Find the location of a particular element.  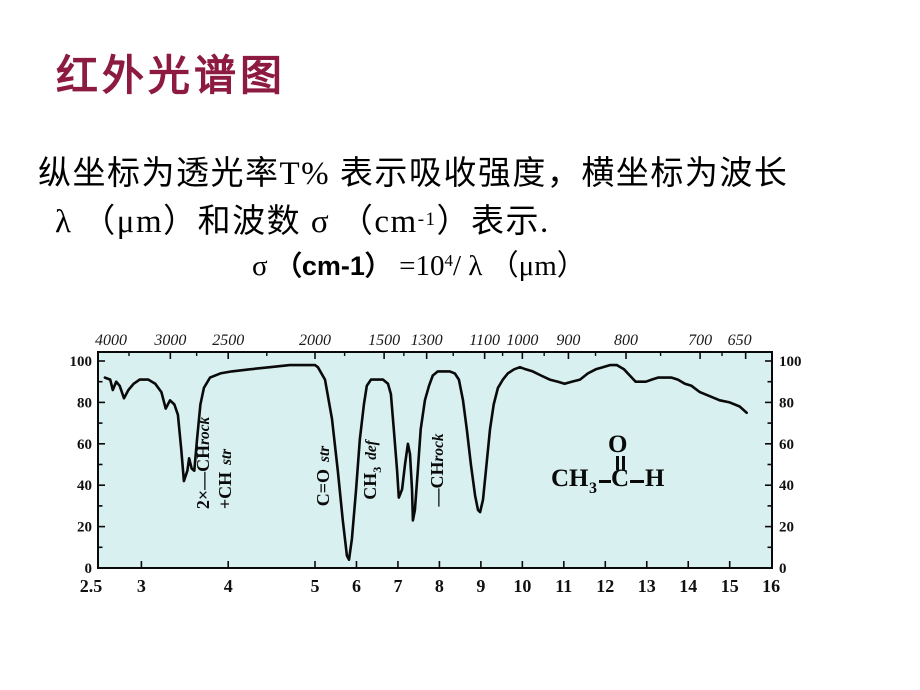

annotation-ch-stretch: 2×—CHrock +CH str is located at coordinates (215, 463).